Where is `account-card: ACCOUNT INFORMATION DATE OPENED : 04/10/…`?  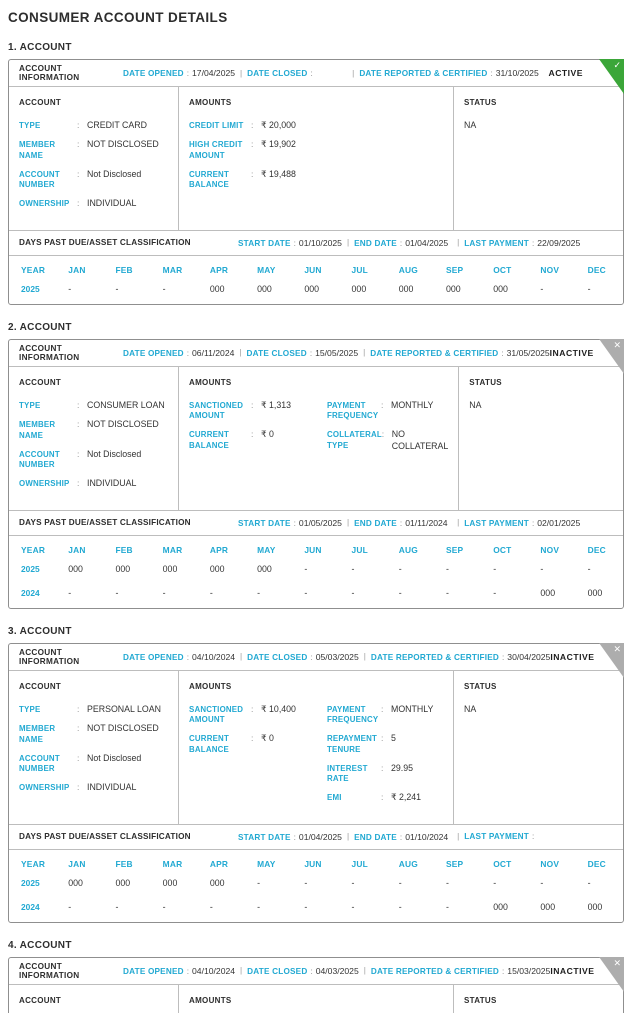
account-card: ACCOUNT INFORMATION DATE OPENED : 04/10/… is located at coordinates (316, 984).